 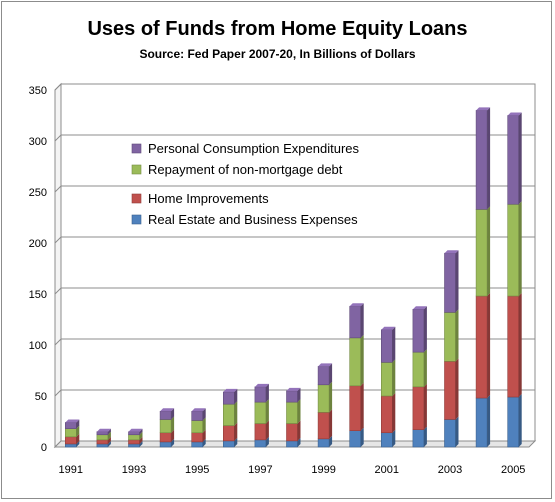 What do you see at coordinates (38, 295) in the screenshot?
I see `y-tick-label: 150` at bounding box center [38, 295].